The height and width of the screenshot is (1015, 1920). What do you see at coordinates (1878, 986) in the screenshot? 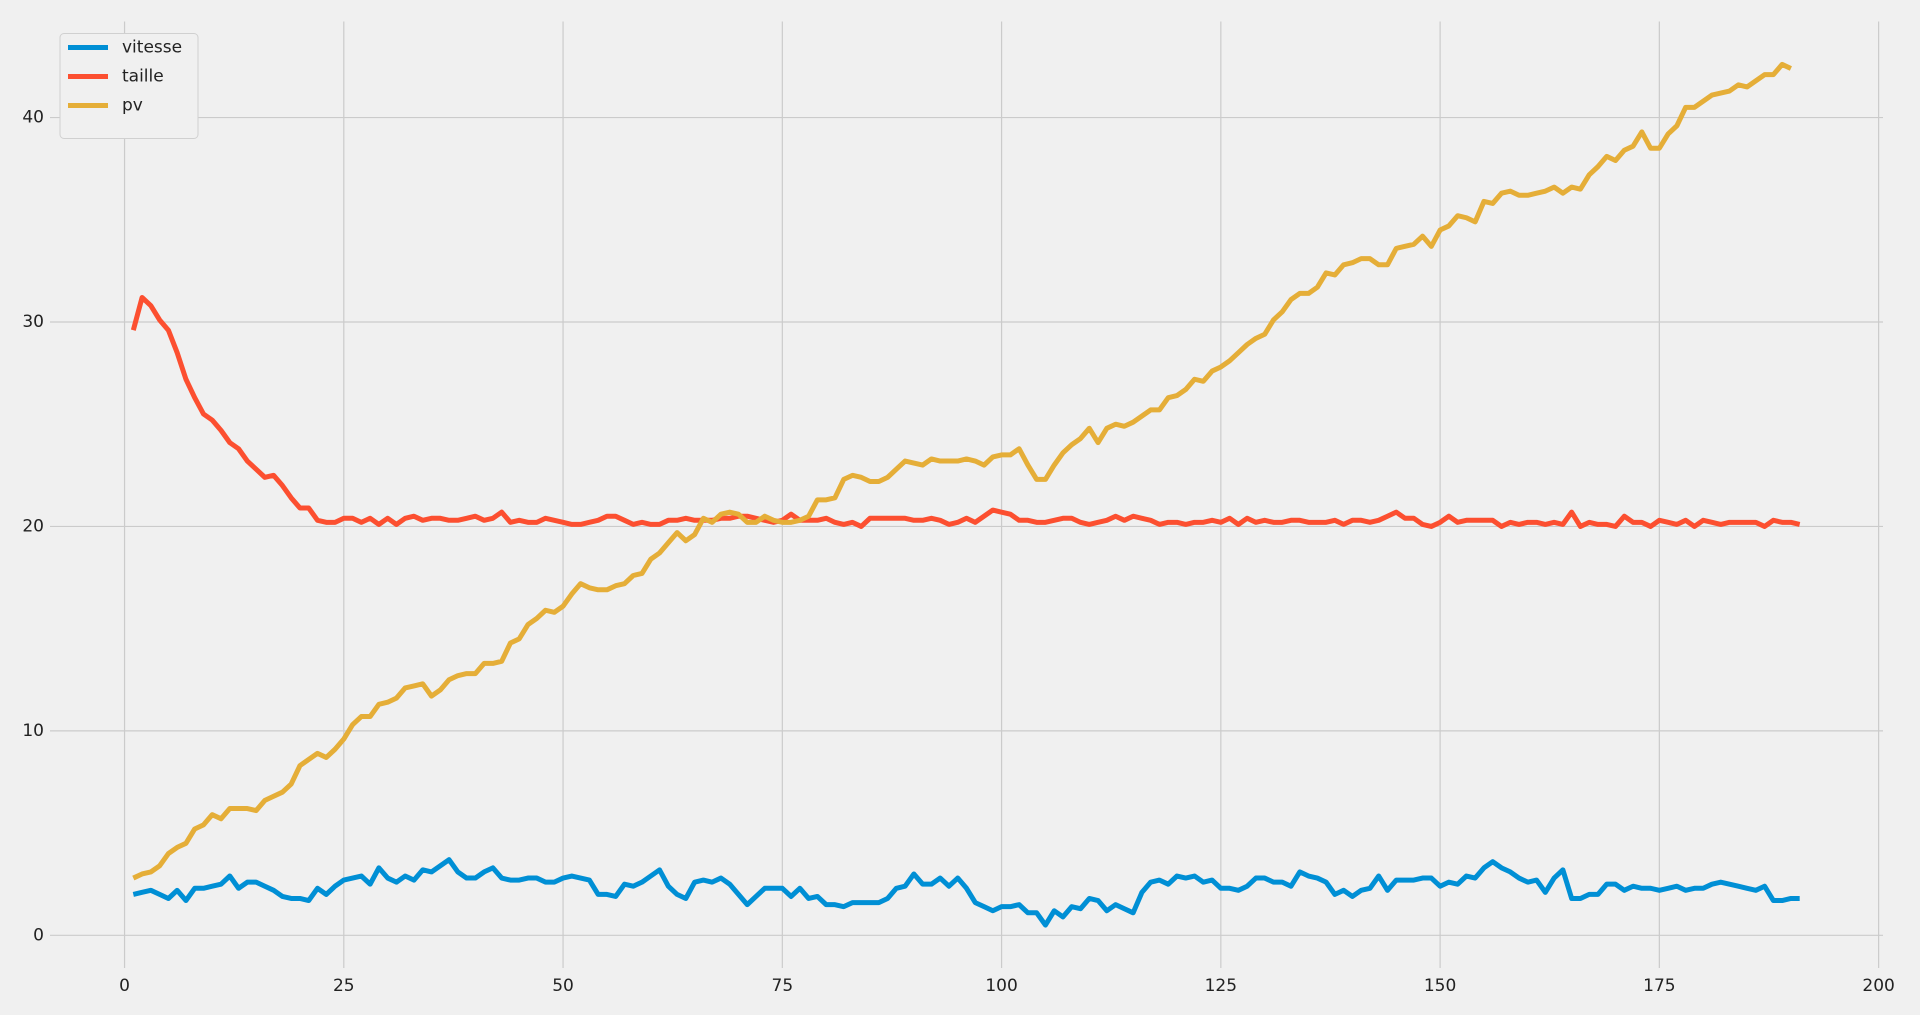
I see `x-tick-label: 200` at bounding box center [1878, 986].